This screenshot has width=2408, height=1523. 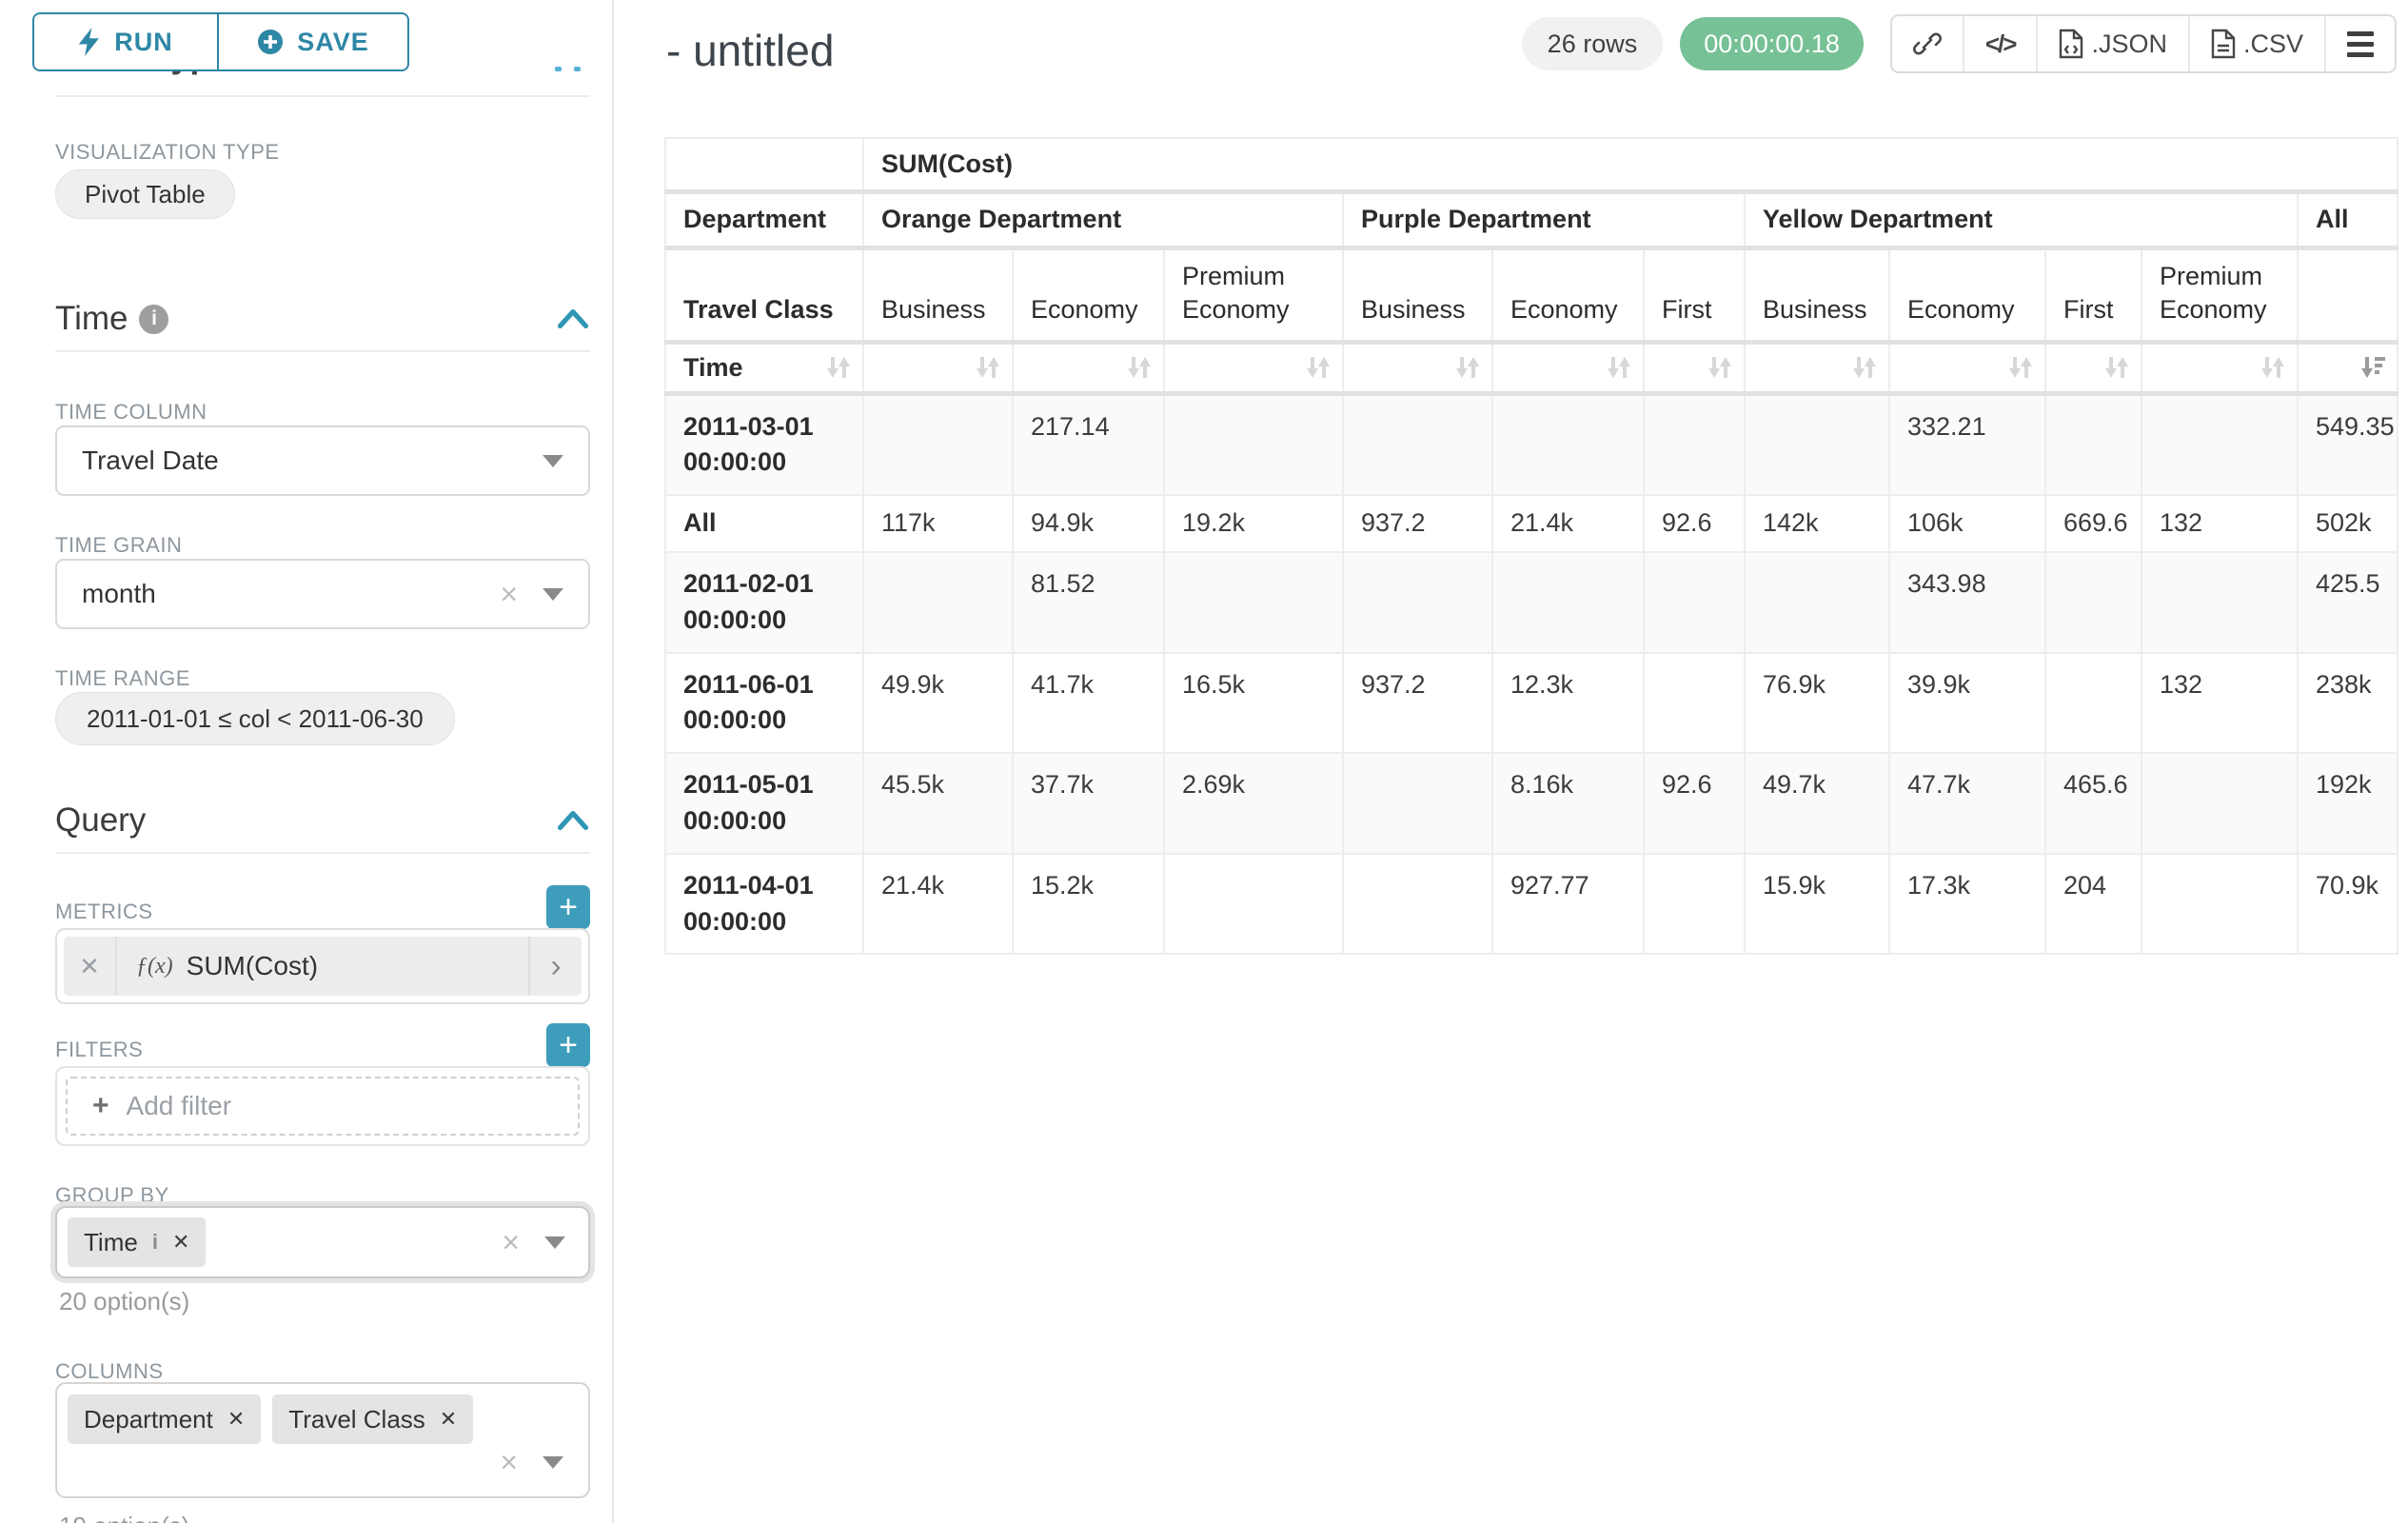 What do you see at coordinates (125, 1301) in the screenshot?
I see `group-by-option-count: 20 option(s)` at bounding box center [125, 1301].